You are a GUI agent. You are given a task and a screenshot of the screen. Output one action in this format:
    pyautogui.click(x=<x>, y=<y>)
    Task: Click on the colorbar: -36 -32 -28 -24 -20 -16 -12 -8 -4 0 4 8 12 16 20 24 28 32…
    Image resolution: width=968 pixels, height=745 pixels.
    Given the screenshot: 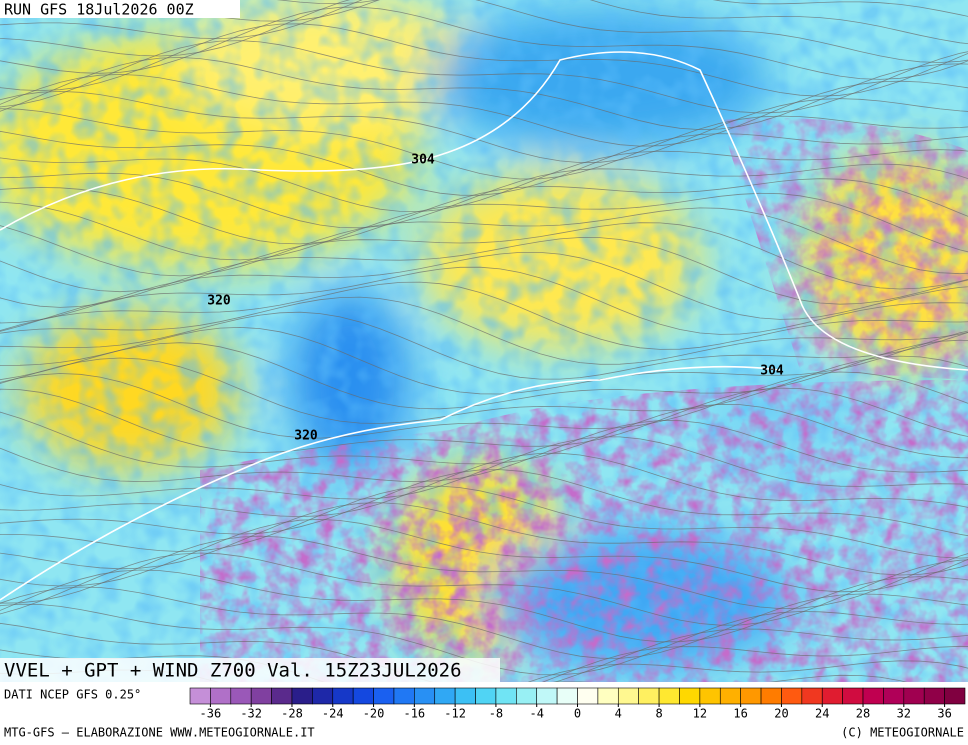 What is the action you would take?
    pyautogui.click(x=577, y=704)
    